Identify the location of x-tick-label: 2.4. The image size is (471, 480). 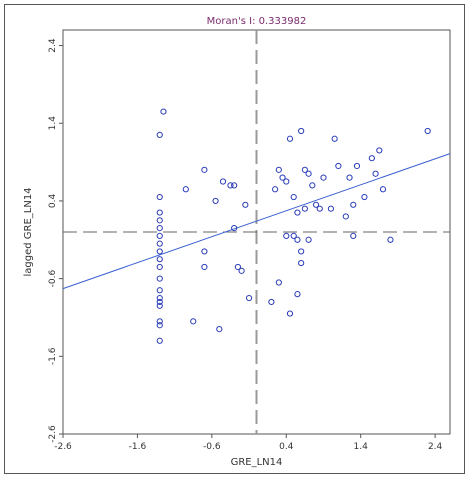
(435, 447).